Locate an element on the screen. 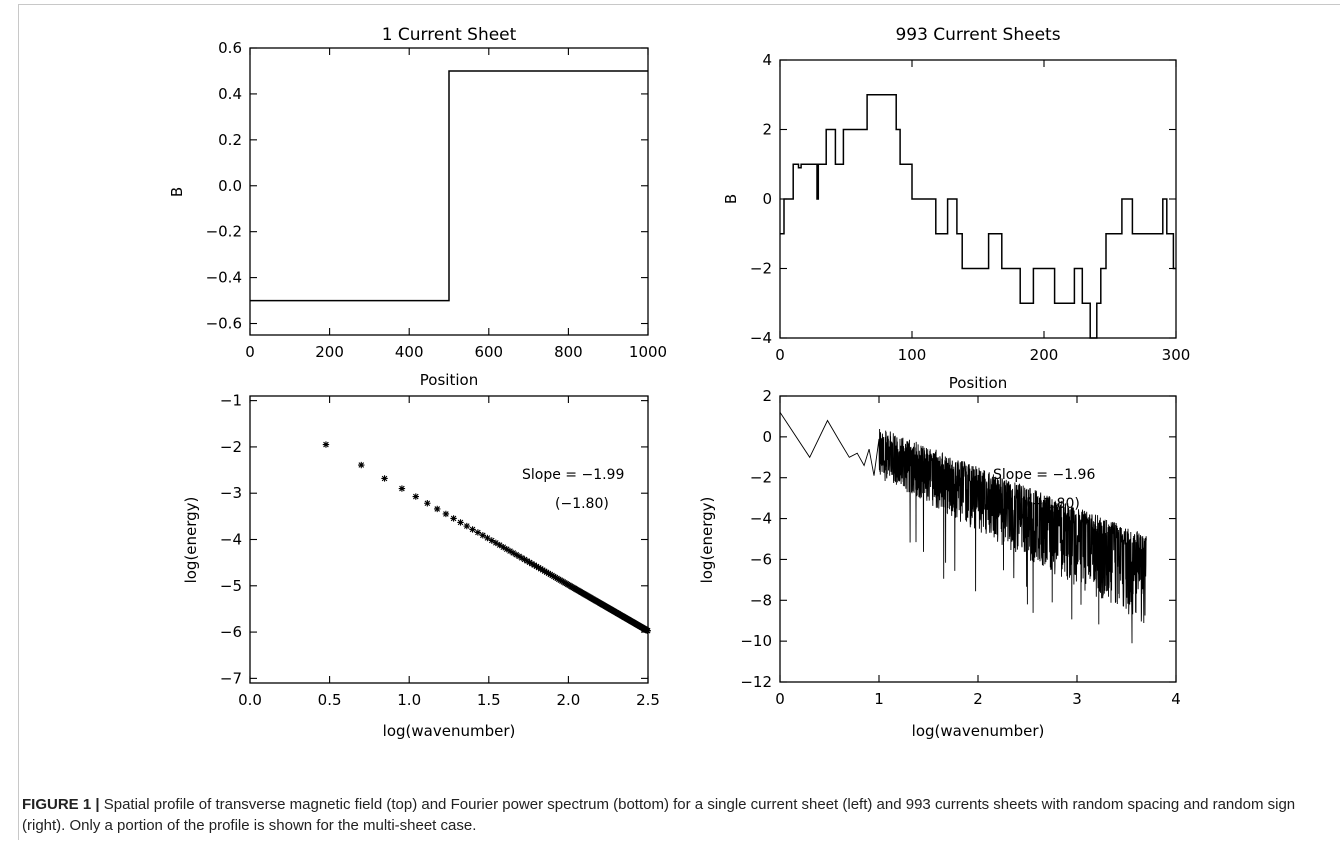 Image resolution: width=1342 pixels, height=843 pixels. y-tick-label: 0.0 is located at coordinates (230, 186).